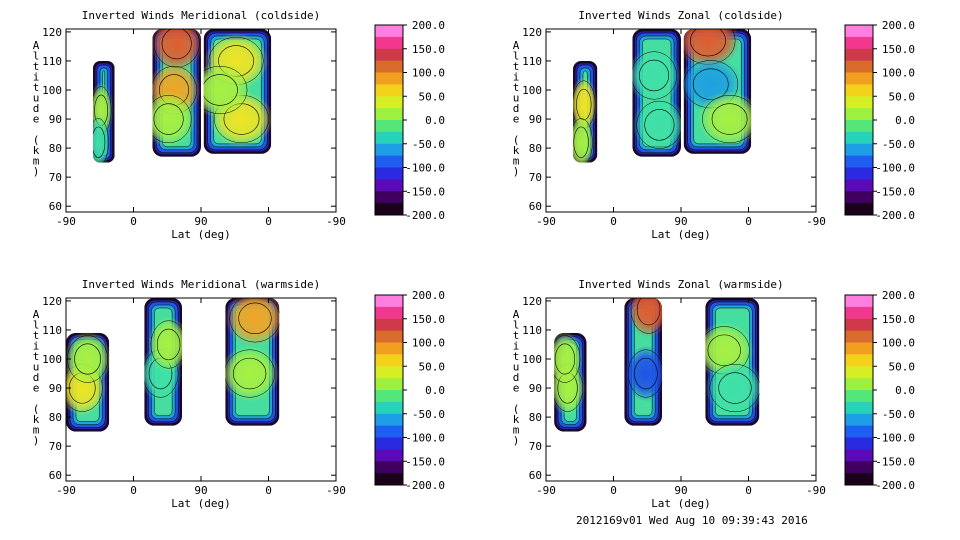 The width and height of the screenshot is (960, 540). Describe the element at coordinates (535, 177) in the screenshot. I see `y-tick-label: 70` at that location.